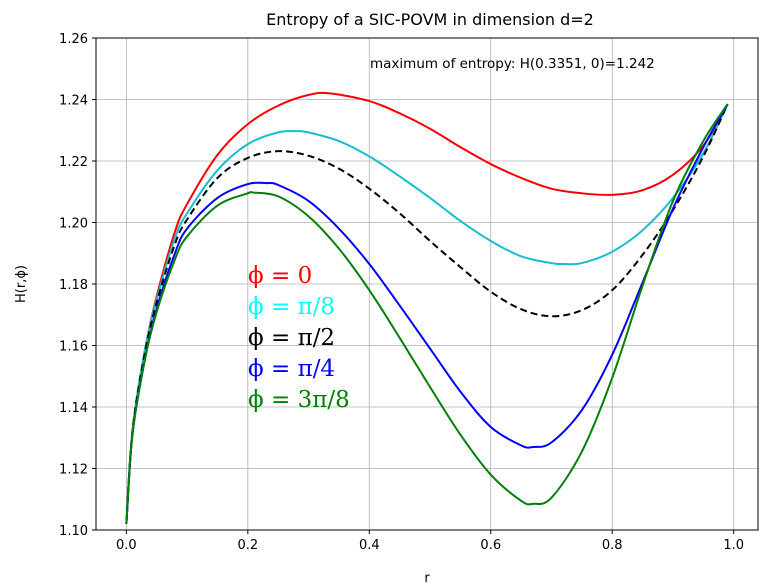 Image resolution: width=759 pixels, height=588 pixels. I want to click on legend-label-2: ϕ = π/8, so click(291, 307).